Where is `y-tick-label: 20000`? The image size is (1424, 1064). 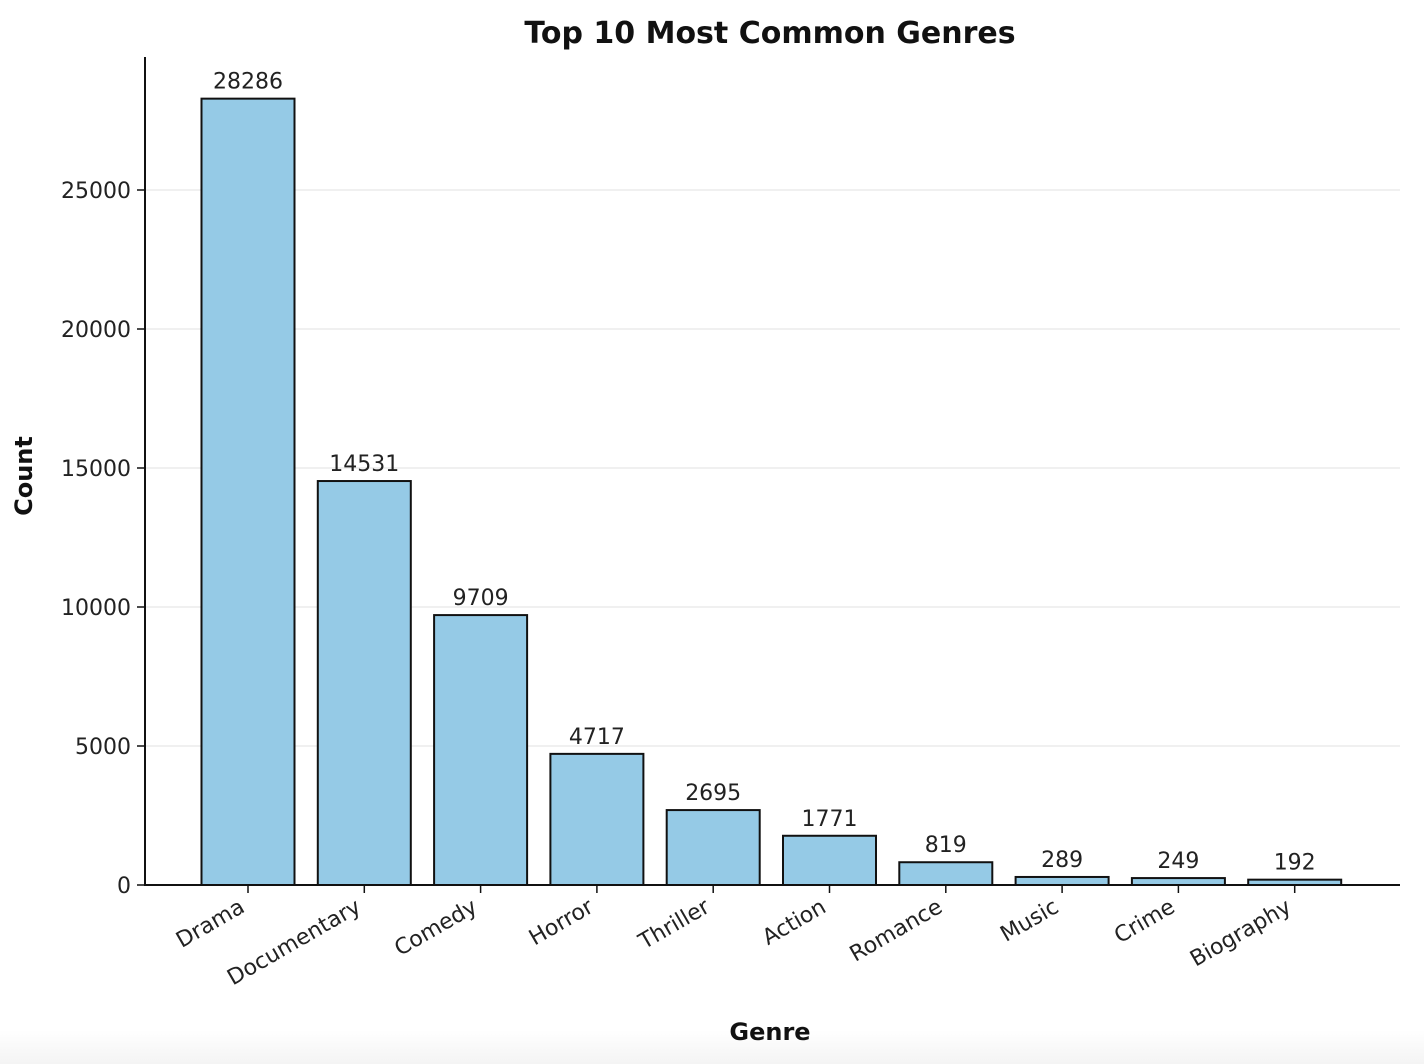 y-tick-label: 20000 is located at coordinates (96, 330).